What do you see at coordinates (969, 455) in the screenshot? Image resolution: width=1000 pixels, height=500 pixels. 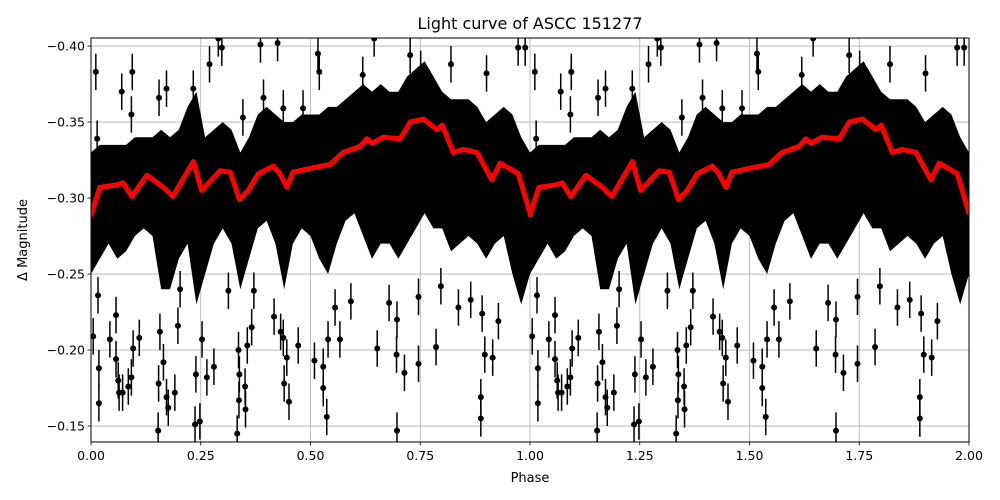 I see `x-tick-label: 2.00` at bounding box center [969, 455].